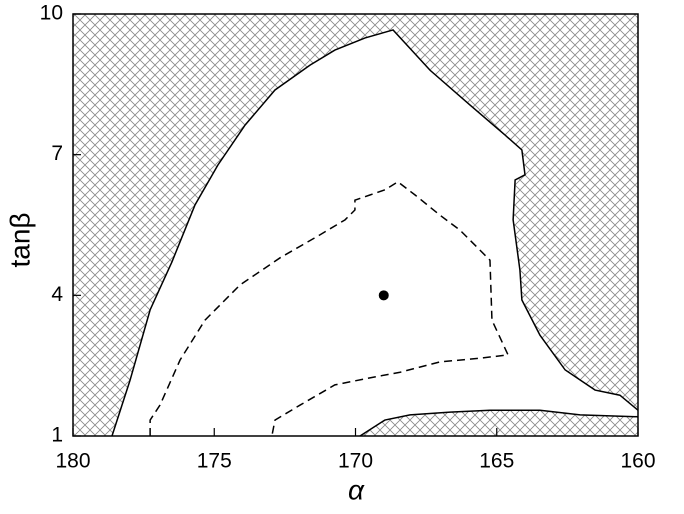 The width and height of the screenshot is (684, 514). What do you see at coordinates (57, 294) in the screenshot?
I see `y-tick-label: 4` at bounding box center [57, 294].